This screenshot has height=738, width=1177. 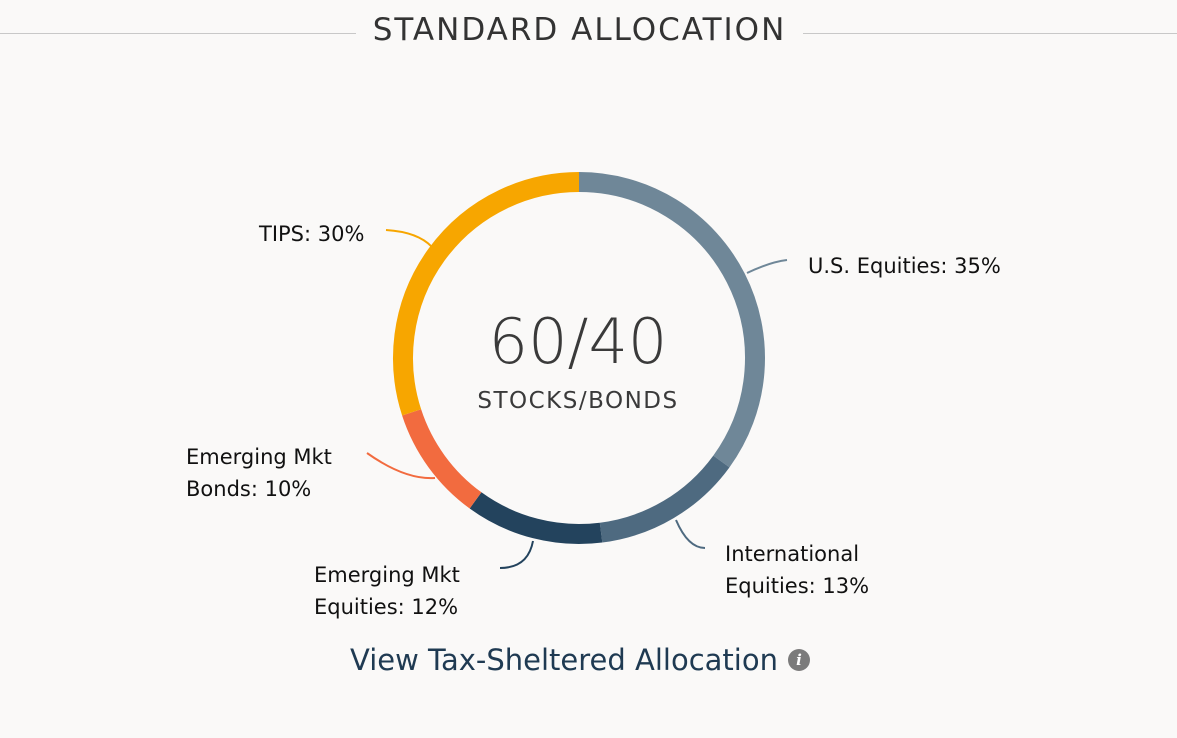 I want to click on slice-tips, so click(x=486, y=294).